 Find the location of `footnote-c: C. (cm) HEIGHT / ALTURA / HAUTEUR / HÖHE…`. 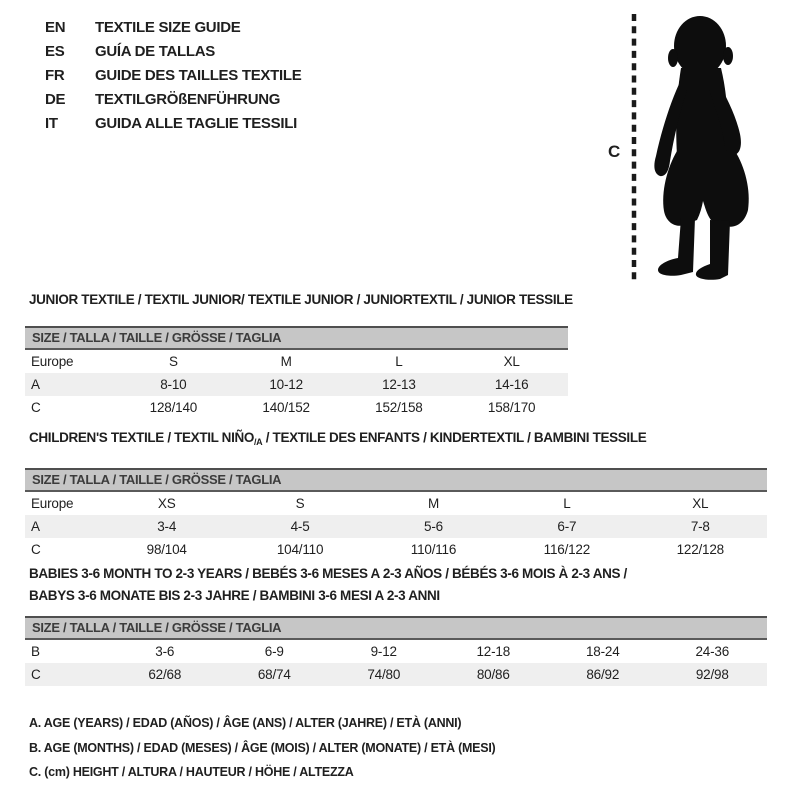

footnote-c: C. (cm) HEIGHT / ALTURA / HAUTEUR / HÖHE… is located at coordinates (191, 772).